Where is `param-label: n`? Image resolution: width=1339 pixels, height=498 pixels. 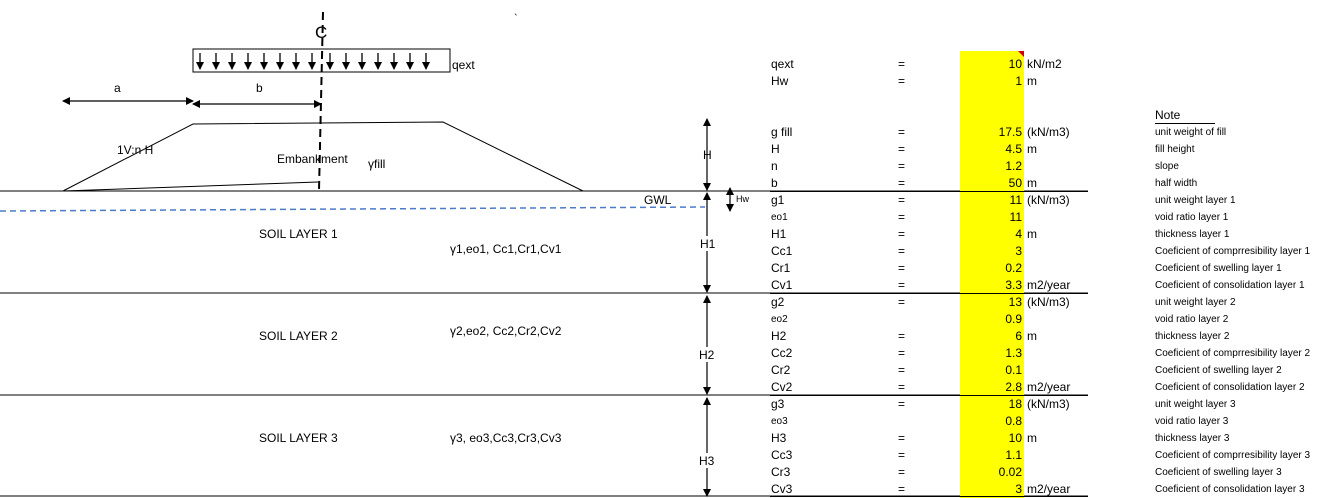
param-label: n is located at coordinates (774, 166).